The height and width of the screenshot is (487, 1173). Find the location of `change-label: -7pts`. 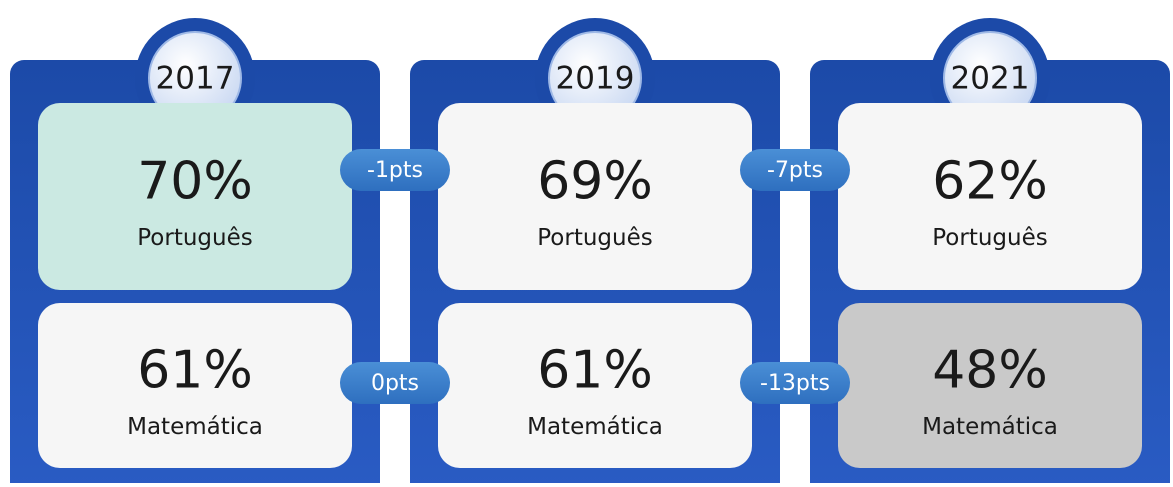

change-label: -7pts is located at coordinates (795, 170).